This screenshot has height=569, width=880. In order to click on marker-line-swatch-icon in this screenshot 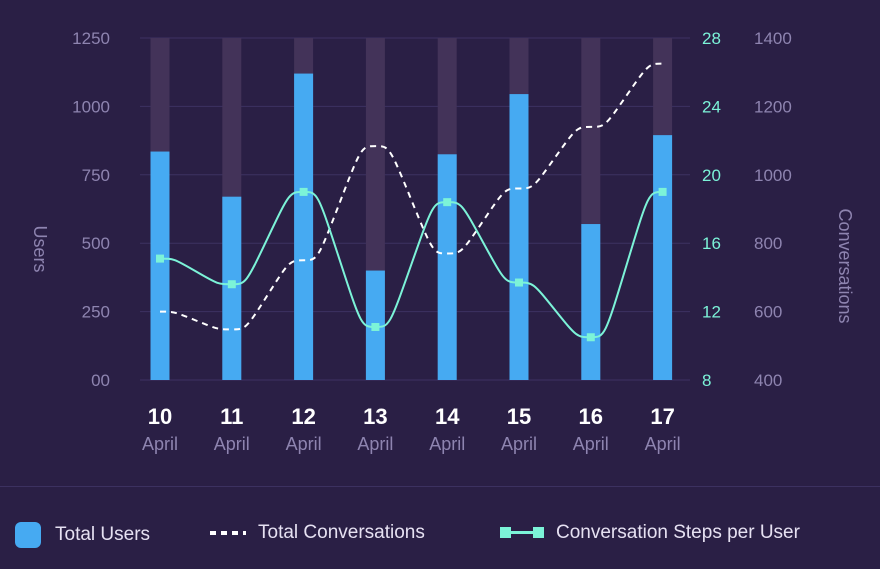, I will do `click(522, 533)`.